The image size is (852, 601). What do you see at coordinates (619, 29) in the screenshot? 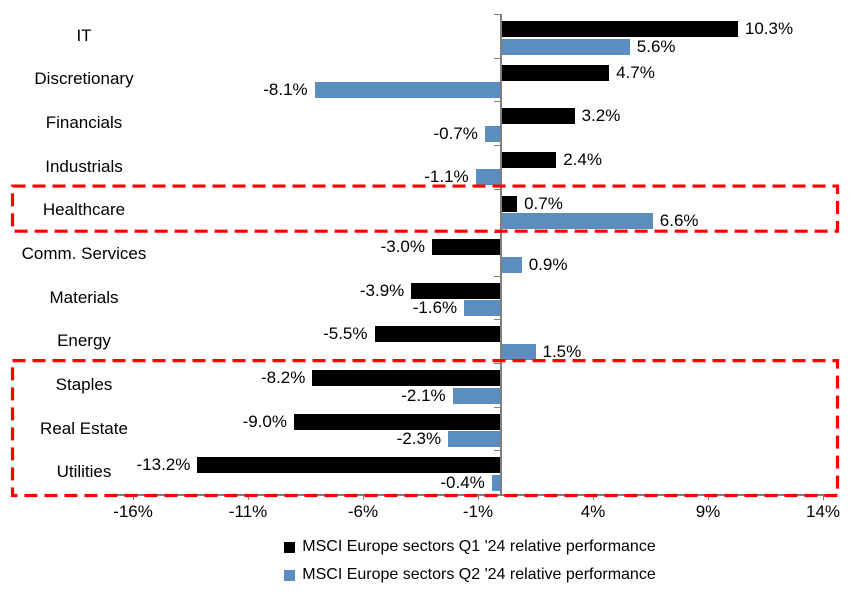
I see `bar-series1-it` at bounding box center [619, 29].